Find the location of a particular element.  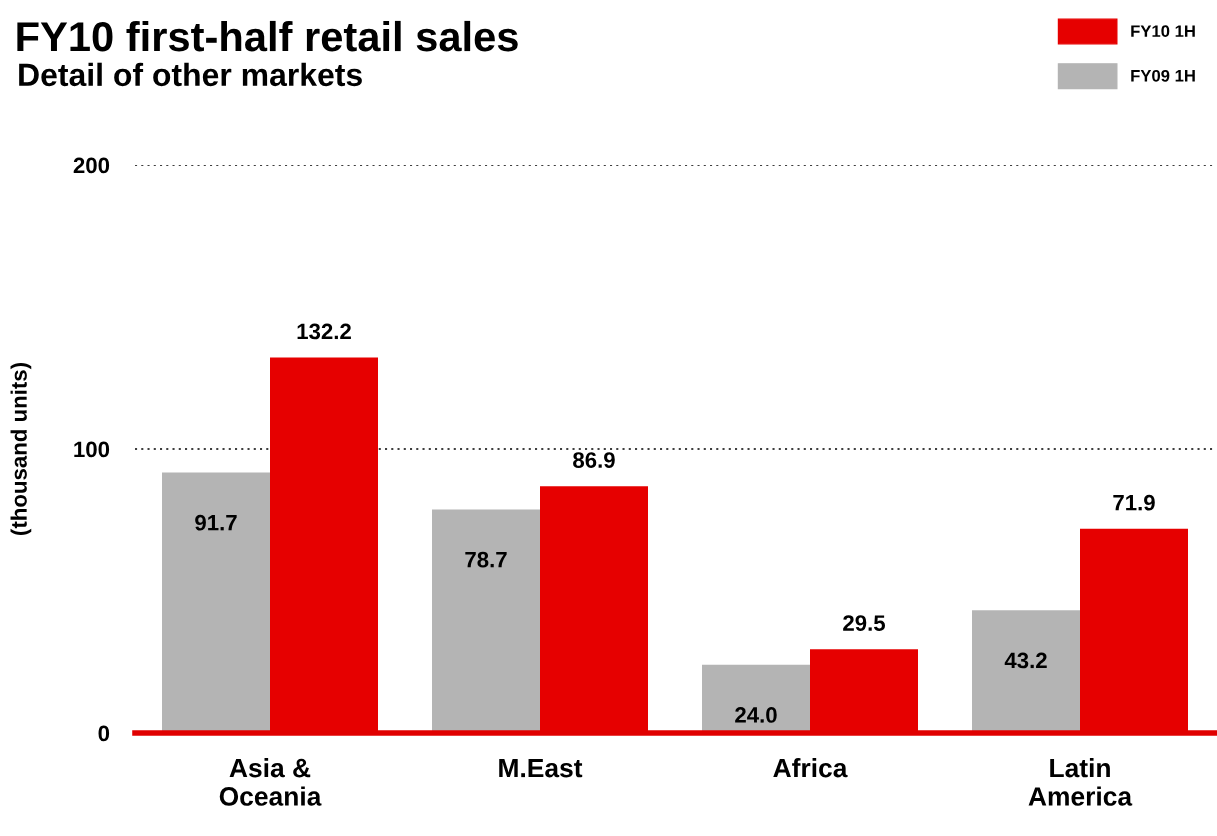

x-tick-label: M.East is located at coordinates (541, 768).